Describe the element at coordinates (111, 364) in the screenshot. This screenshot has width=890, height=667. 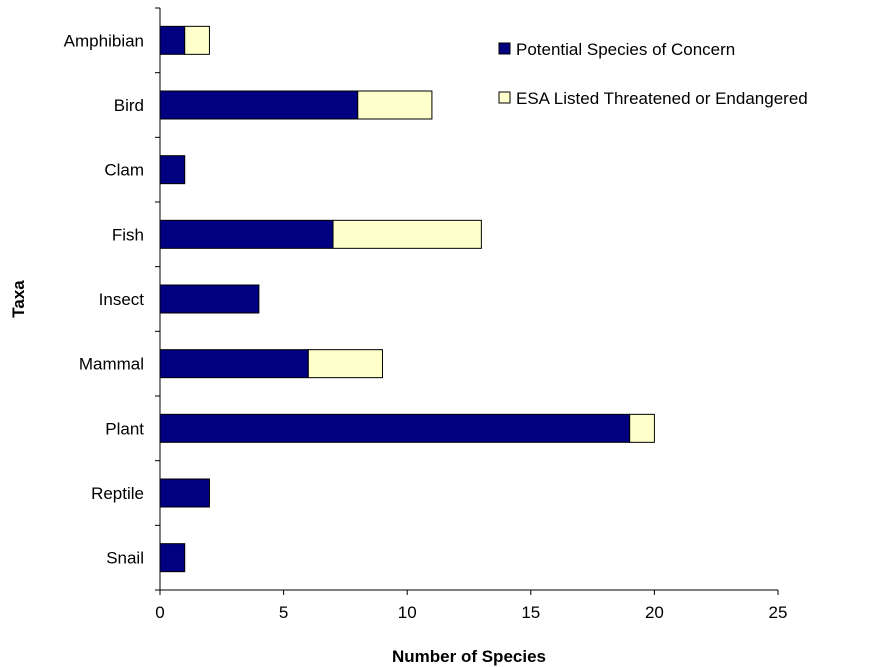
I see `y-tick-label-mammal: Mammal` at that location.